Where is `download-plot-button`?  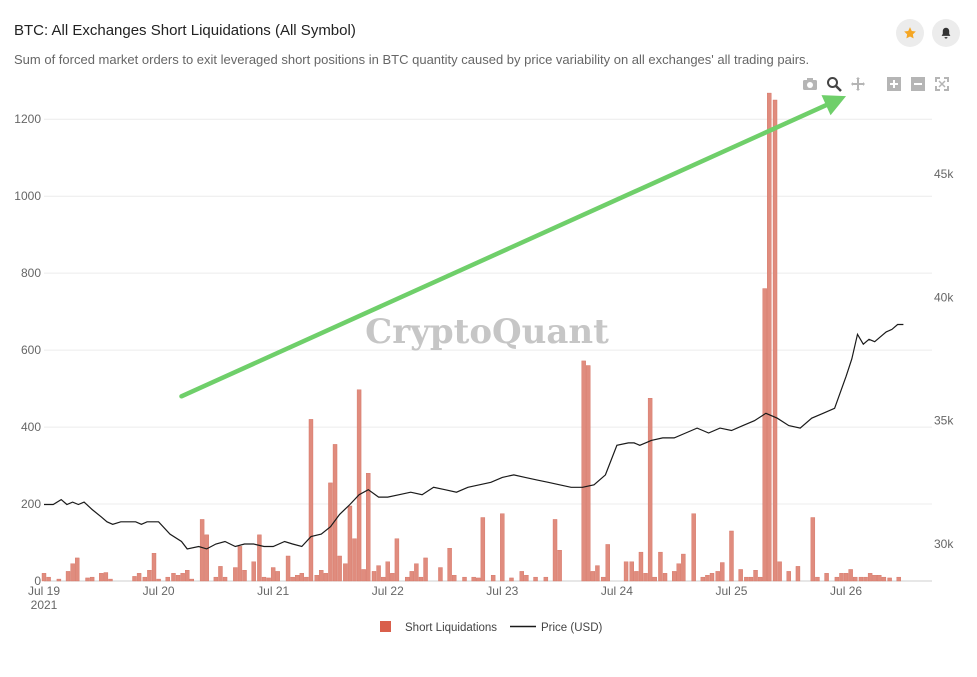 download-plot-button is located at coordinates (810, 84).